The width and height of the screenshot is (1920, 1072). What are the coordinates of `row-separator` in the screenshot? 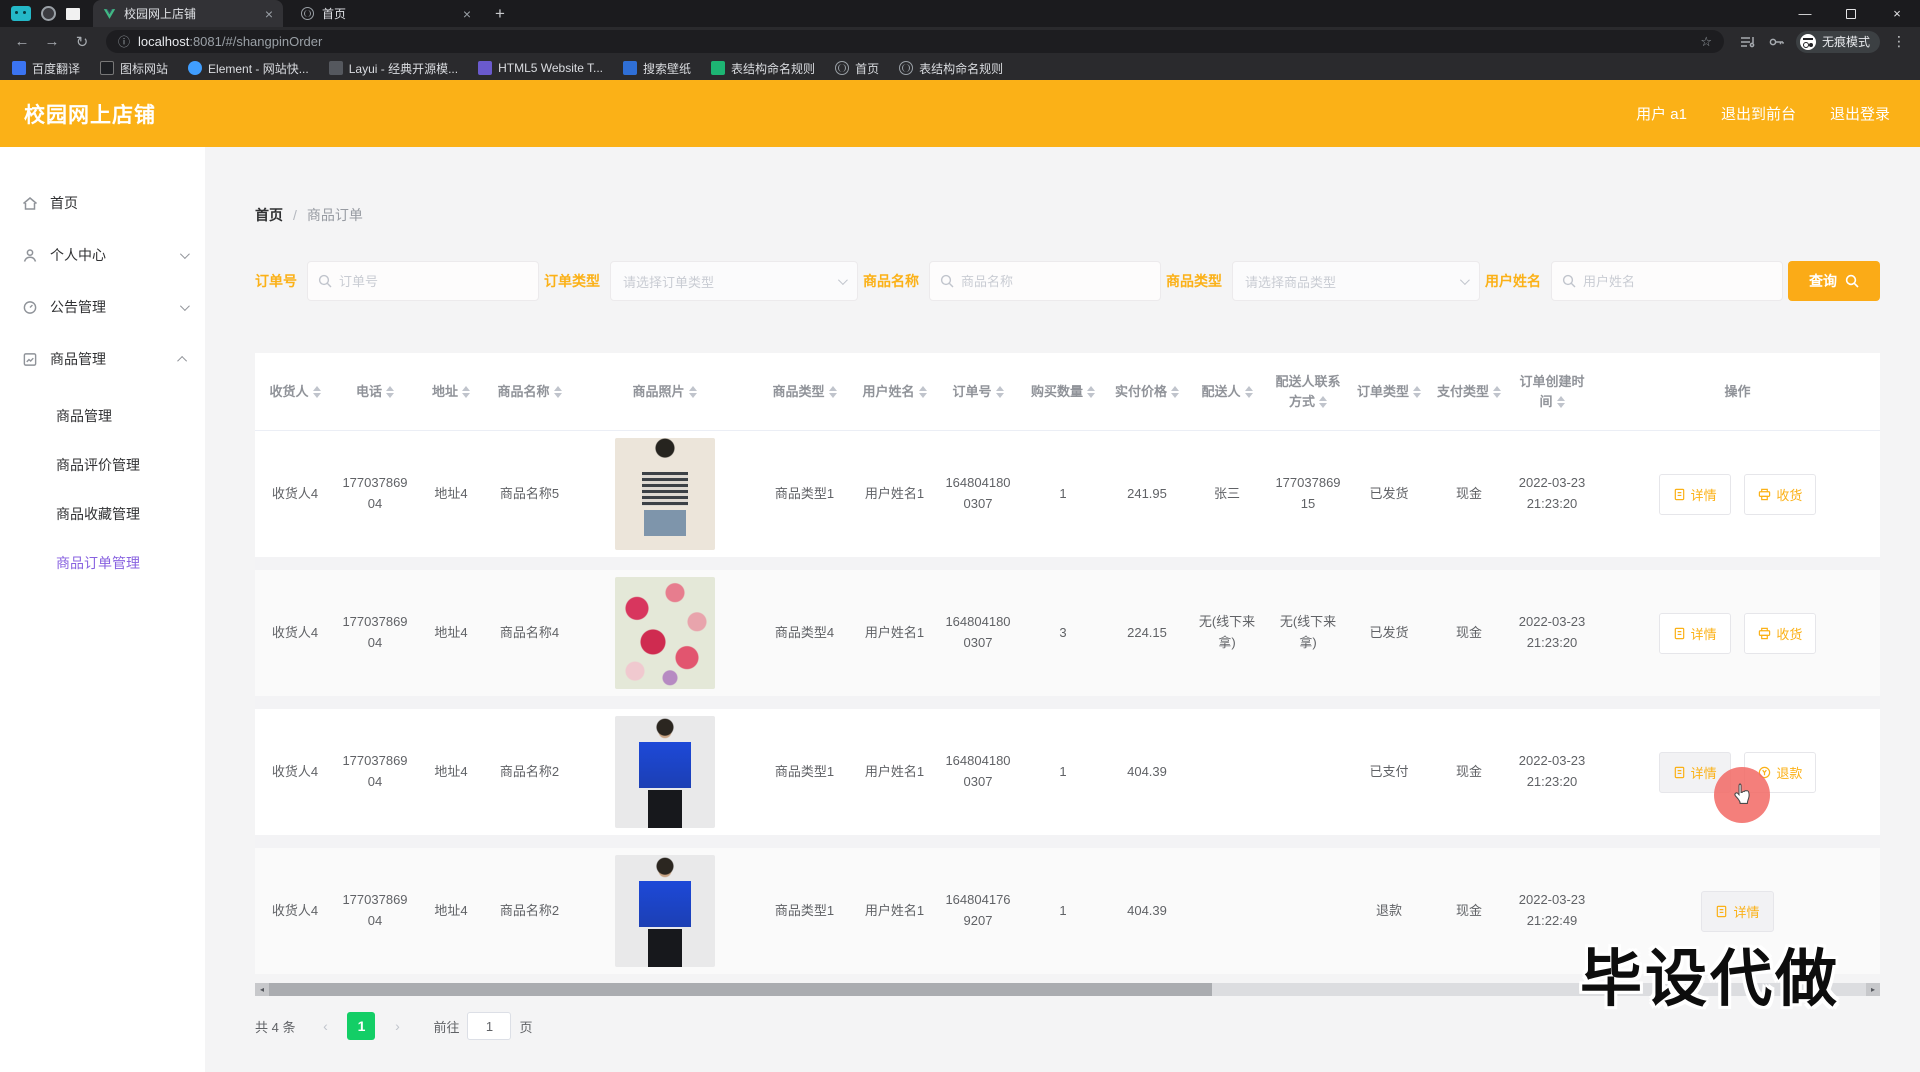 It's located at (1067, 841).